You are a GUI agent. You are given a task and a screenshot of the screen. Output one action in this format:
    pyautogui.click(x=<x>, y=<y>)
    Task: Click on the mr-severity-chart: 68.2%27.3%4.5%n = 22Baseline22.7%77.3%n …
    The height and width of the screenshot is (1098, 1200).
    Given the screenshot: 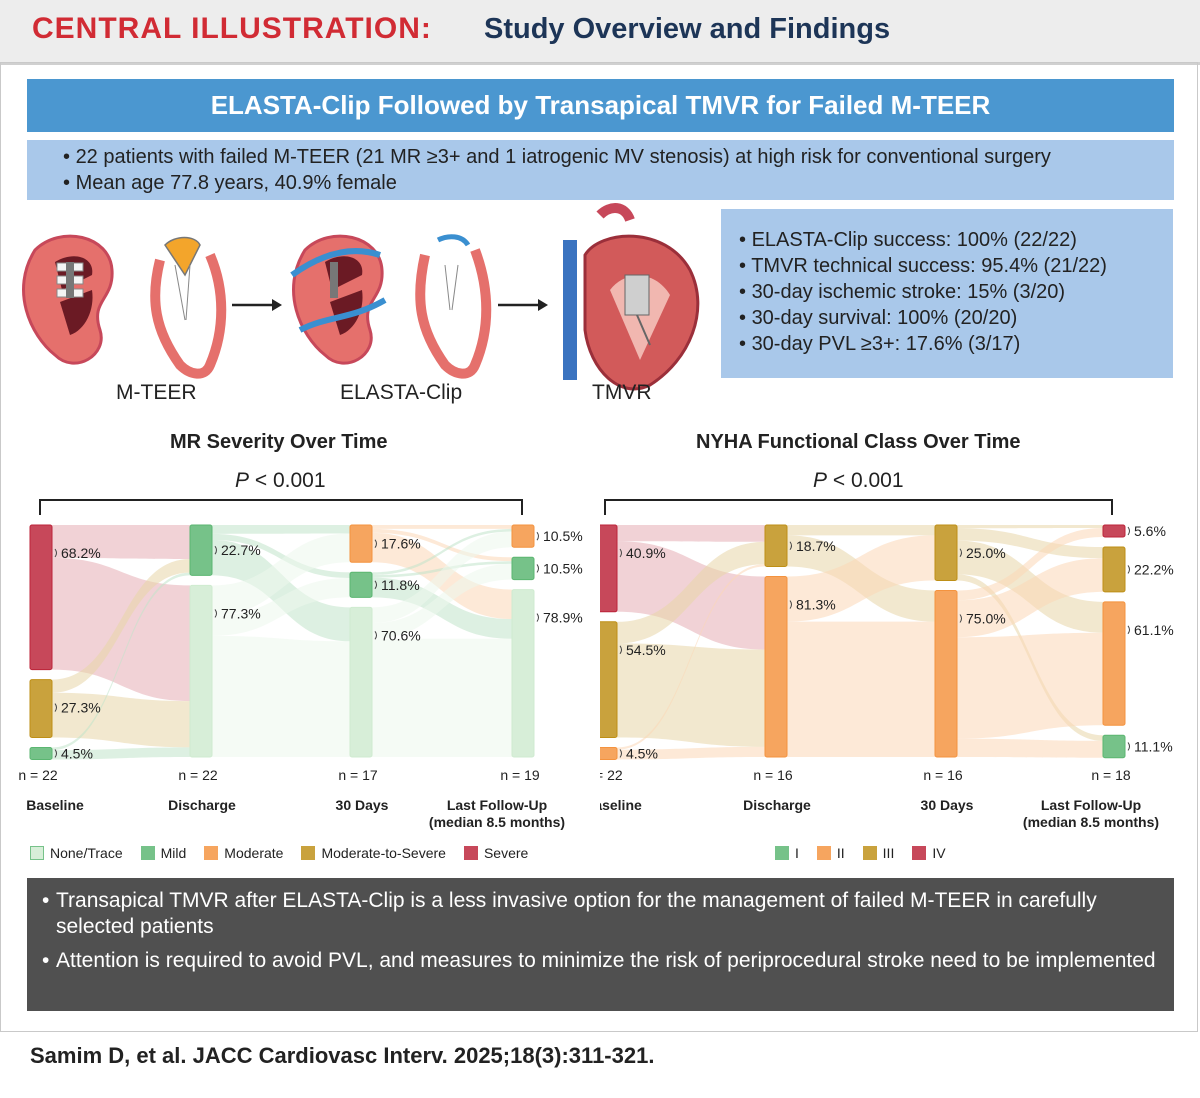 What is the action you would take?
    pyautogui.click(x=300, y=664)
    